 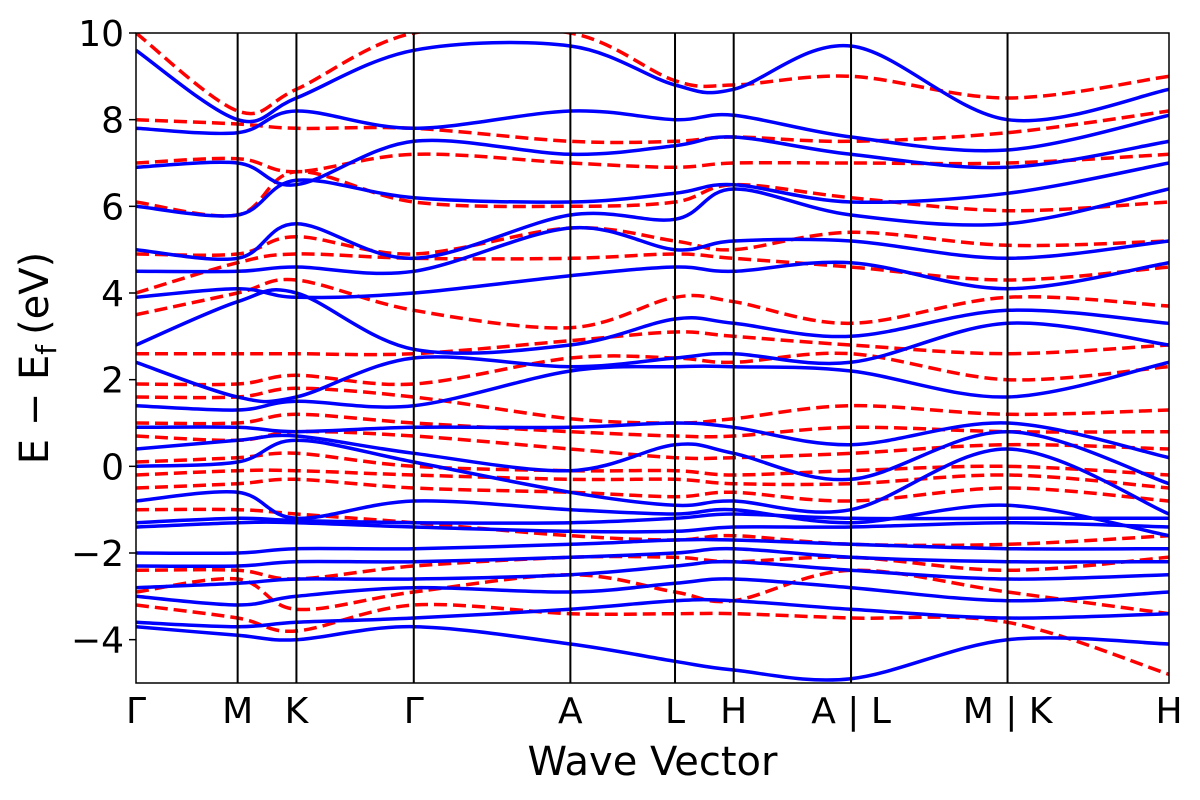 I want to click on y-tick-label: 8, so click(x=112, y=121).